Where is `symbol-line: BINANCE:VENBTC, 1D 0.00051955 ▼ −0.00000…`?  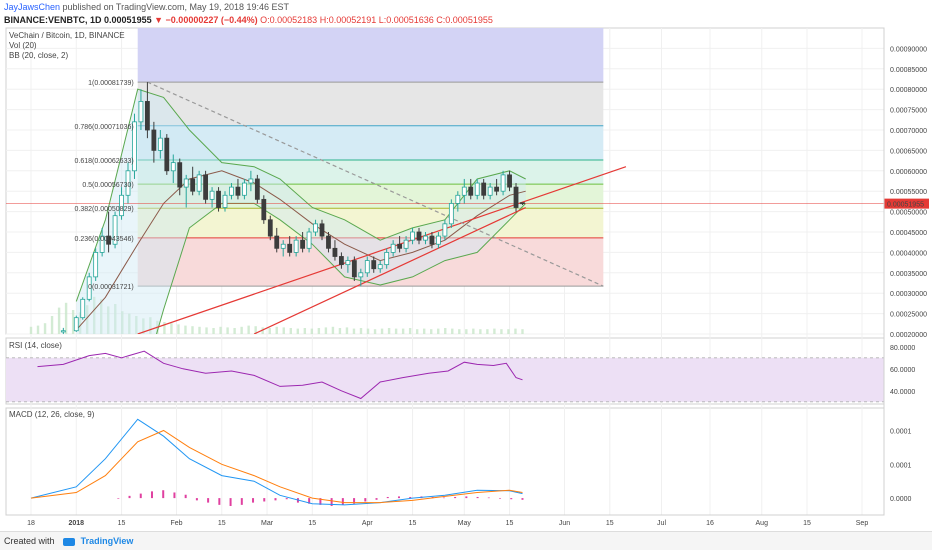
symbol-line: BINANCE:VENBTC, 1D 0.00051955 ▼ −0.00000… is located at coordinates (466, 20).